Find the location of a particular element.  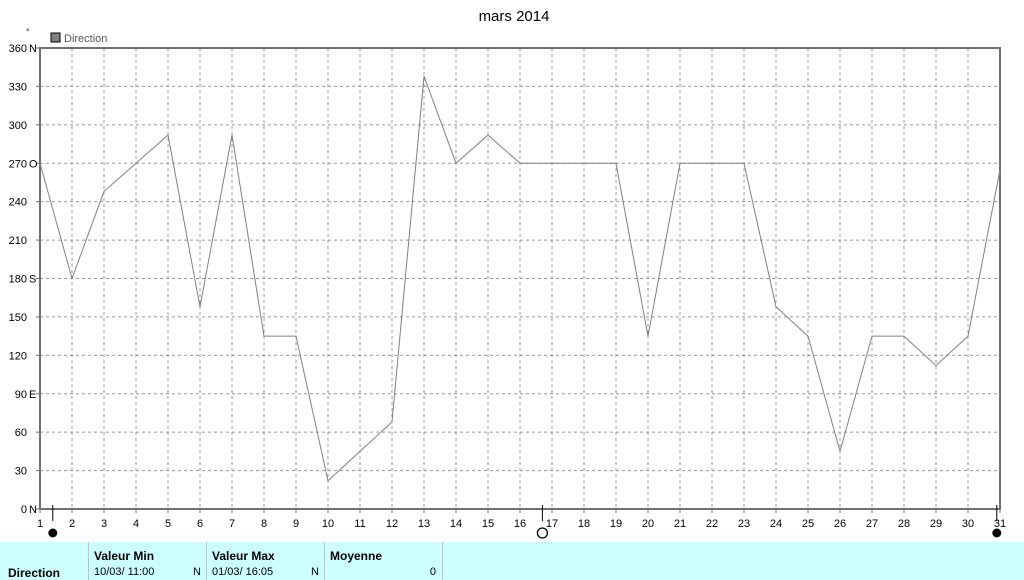

x-tick-label: 16 is located at coordinates (520, 524).